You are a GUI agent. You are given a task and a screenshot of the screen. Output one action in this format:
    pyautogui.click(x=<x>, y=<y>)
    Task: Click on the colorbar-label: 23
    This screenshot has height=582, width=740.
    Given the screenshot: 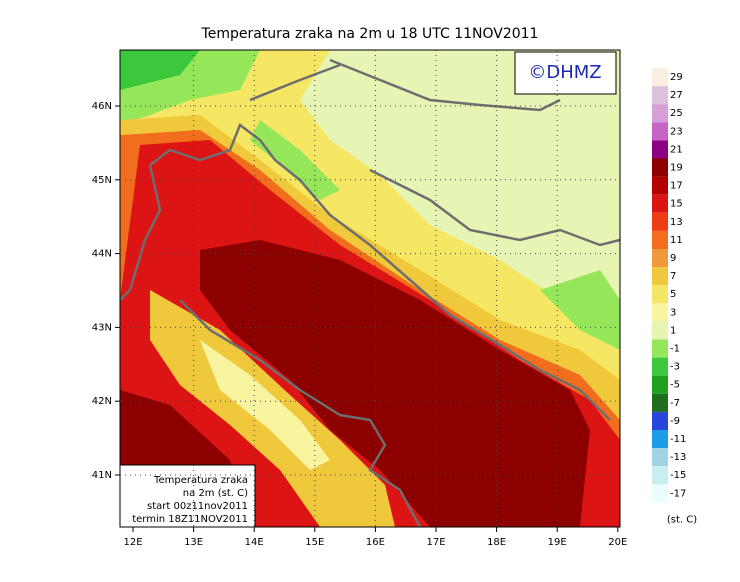 What is the action you would take?
    pyautogui.click(x=676, y=131)
    